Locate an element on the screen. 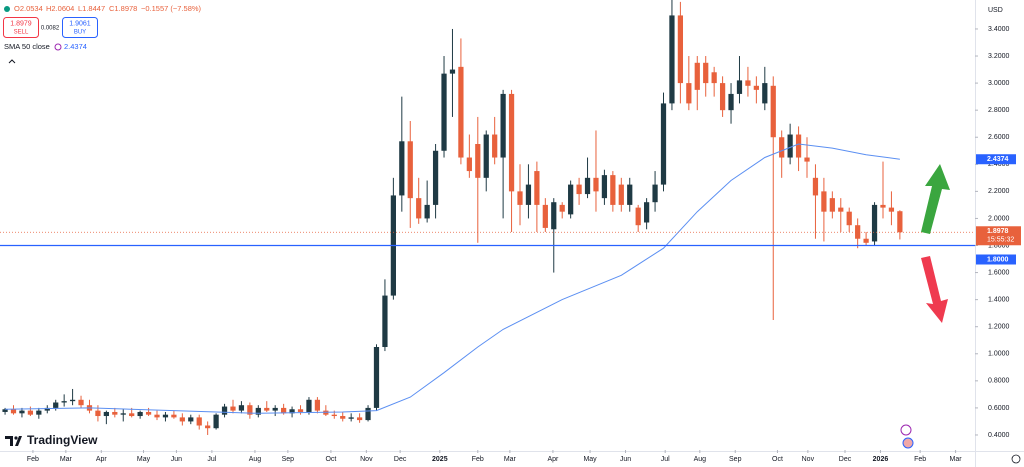  countdown: 15:55:32 is located at coordinates (1000, 240).